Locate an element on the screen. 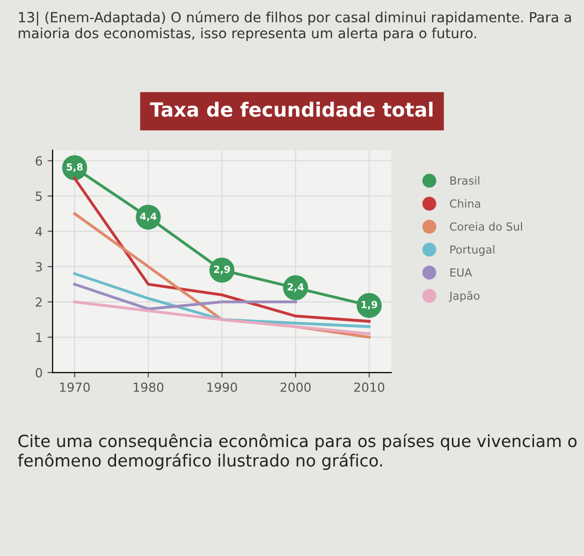 The image size is (584, 556). data-label: 1,9 is located at coordinates (370, 305).